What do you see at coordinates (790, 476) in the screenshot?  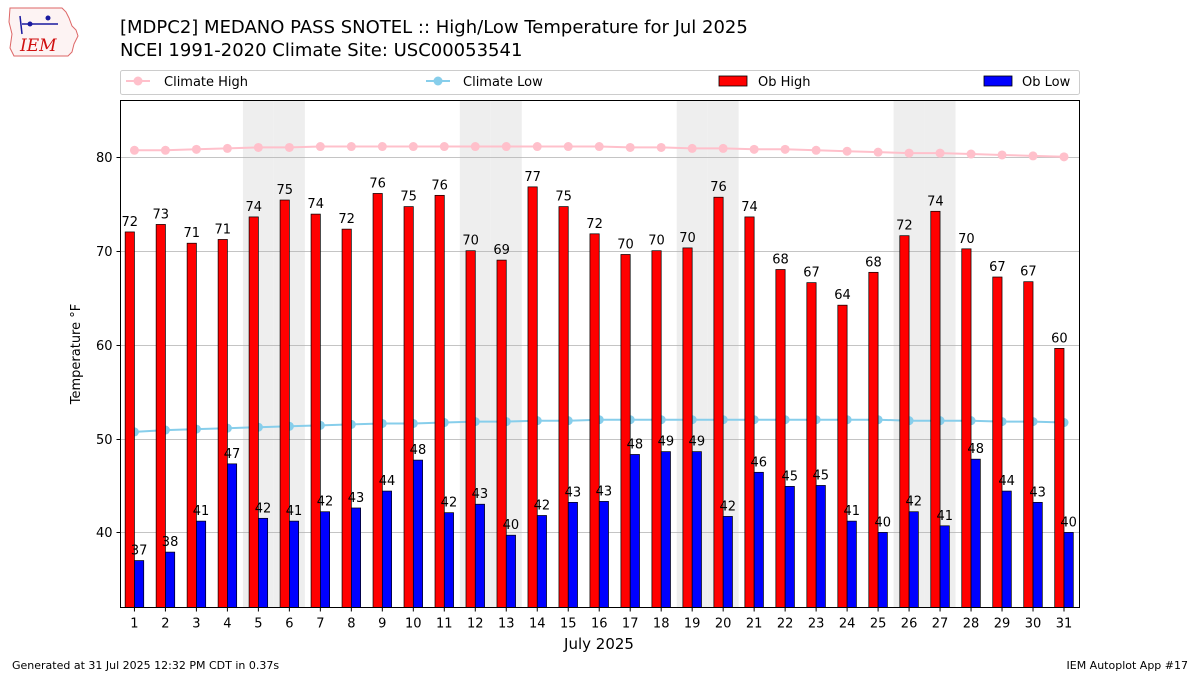 I see `ob-low-value-label: 45` at bounding box center [790, 476].